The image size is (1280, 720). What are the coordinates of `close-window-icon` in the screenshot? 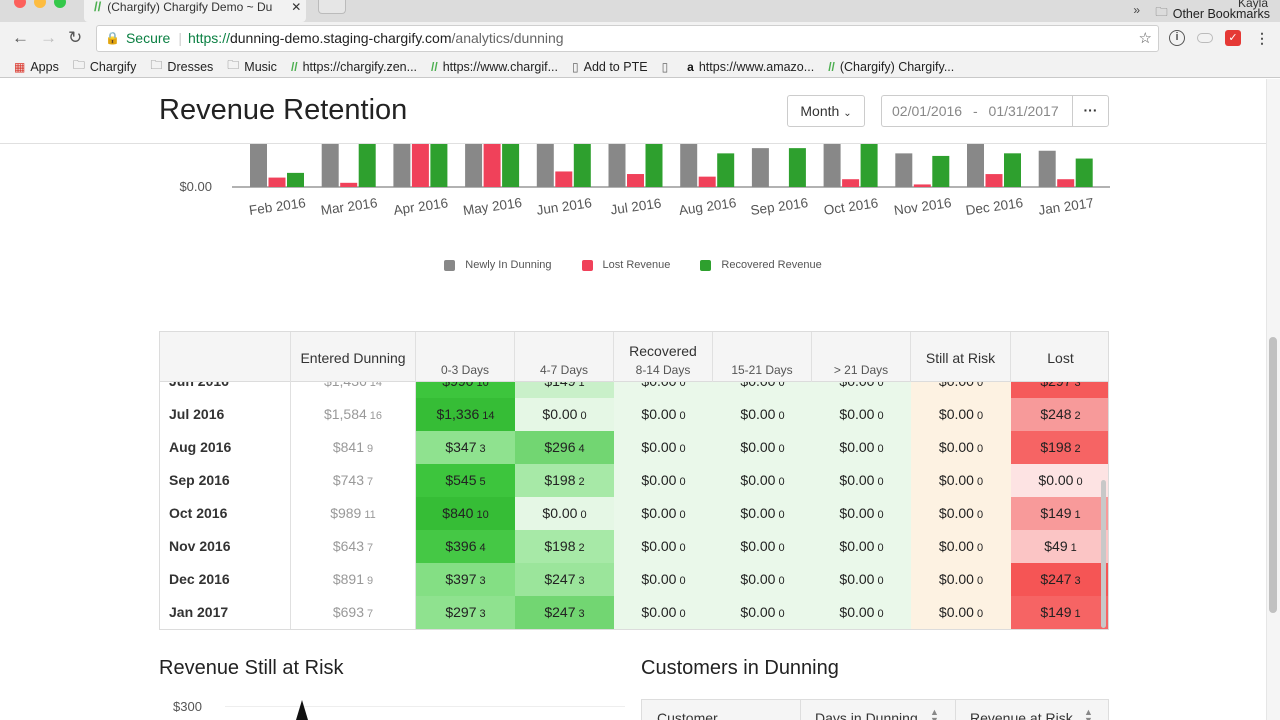 It's located at (20, 4).